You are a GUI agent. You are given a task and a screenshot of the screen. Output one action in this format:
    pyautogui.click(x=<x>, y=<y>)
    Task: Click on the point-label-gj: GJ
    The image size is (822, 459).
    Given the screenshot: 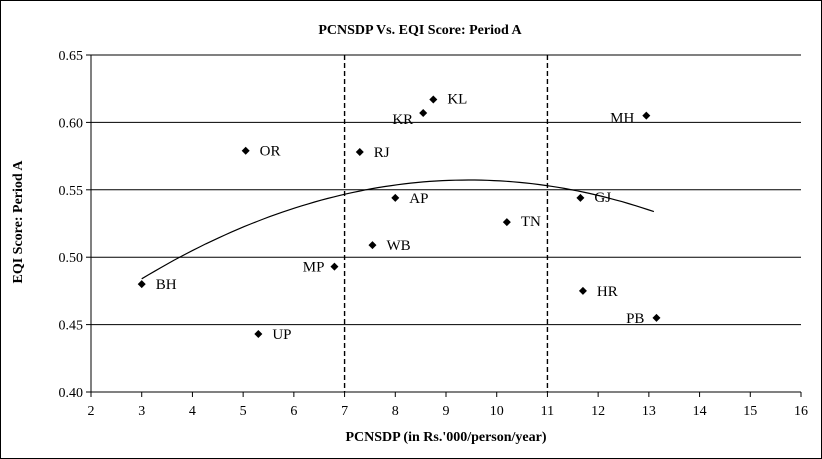 What is the action you would take?
    pyautogui.click(x=602, y=198)
    